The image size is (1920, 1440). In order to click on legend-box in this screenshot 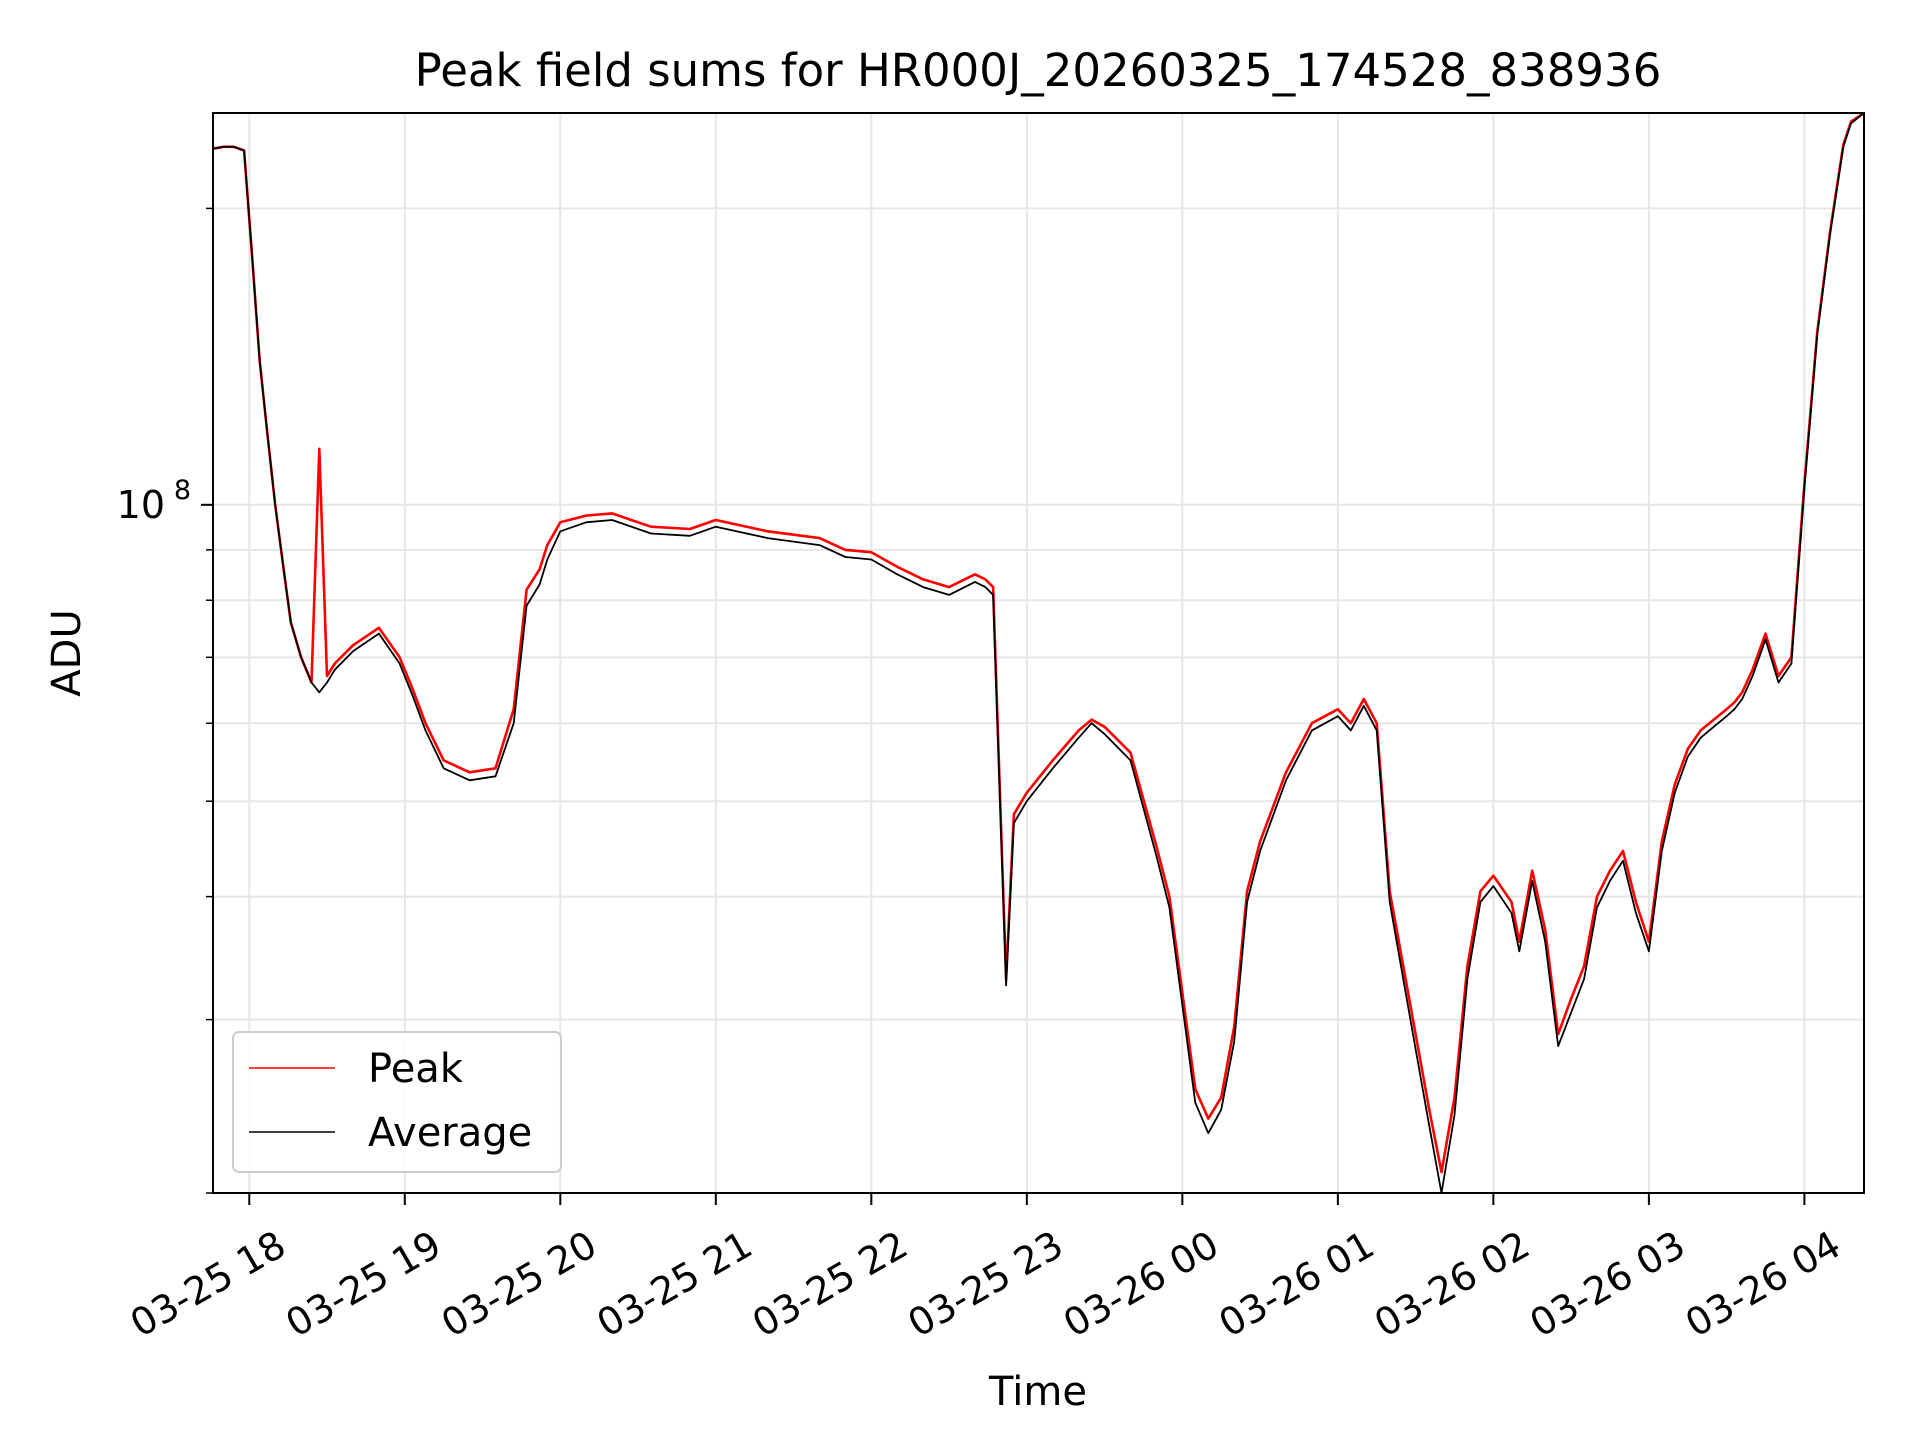, I will do `click(397, 1102)`.